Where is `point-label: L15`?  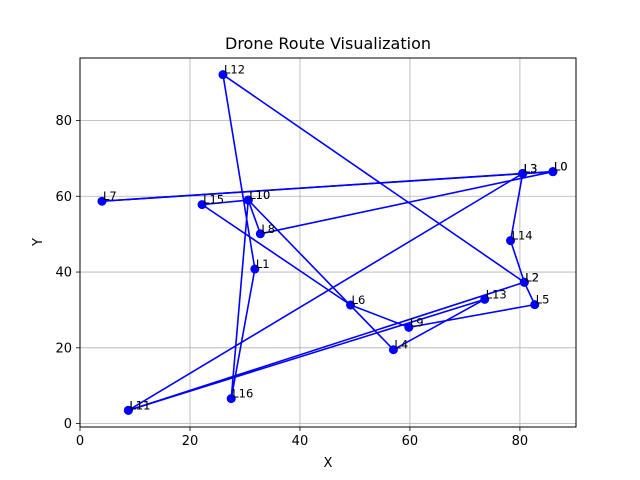 point-label: L15 is located at coordinates (213, 200).